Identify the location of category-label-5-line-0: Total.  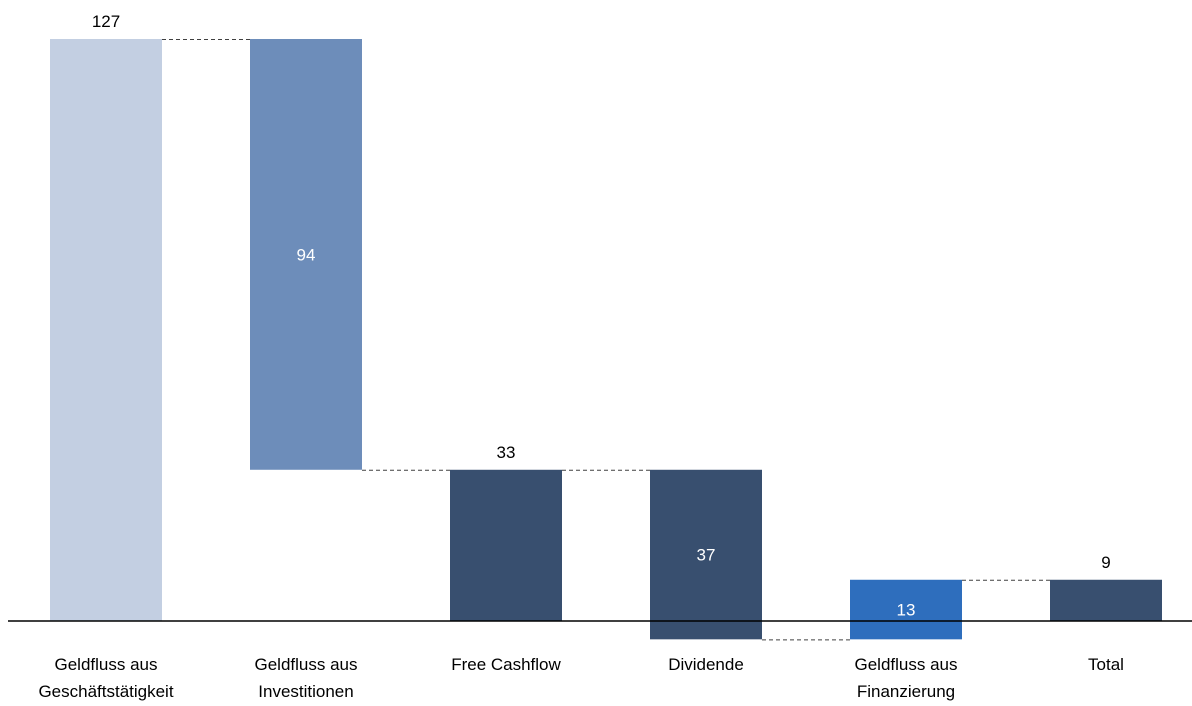
(1106, 664).